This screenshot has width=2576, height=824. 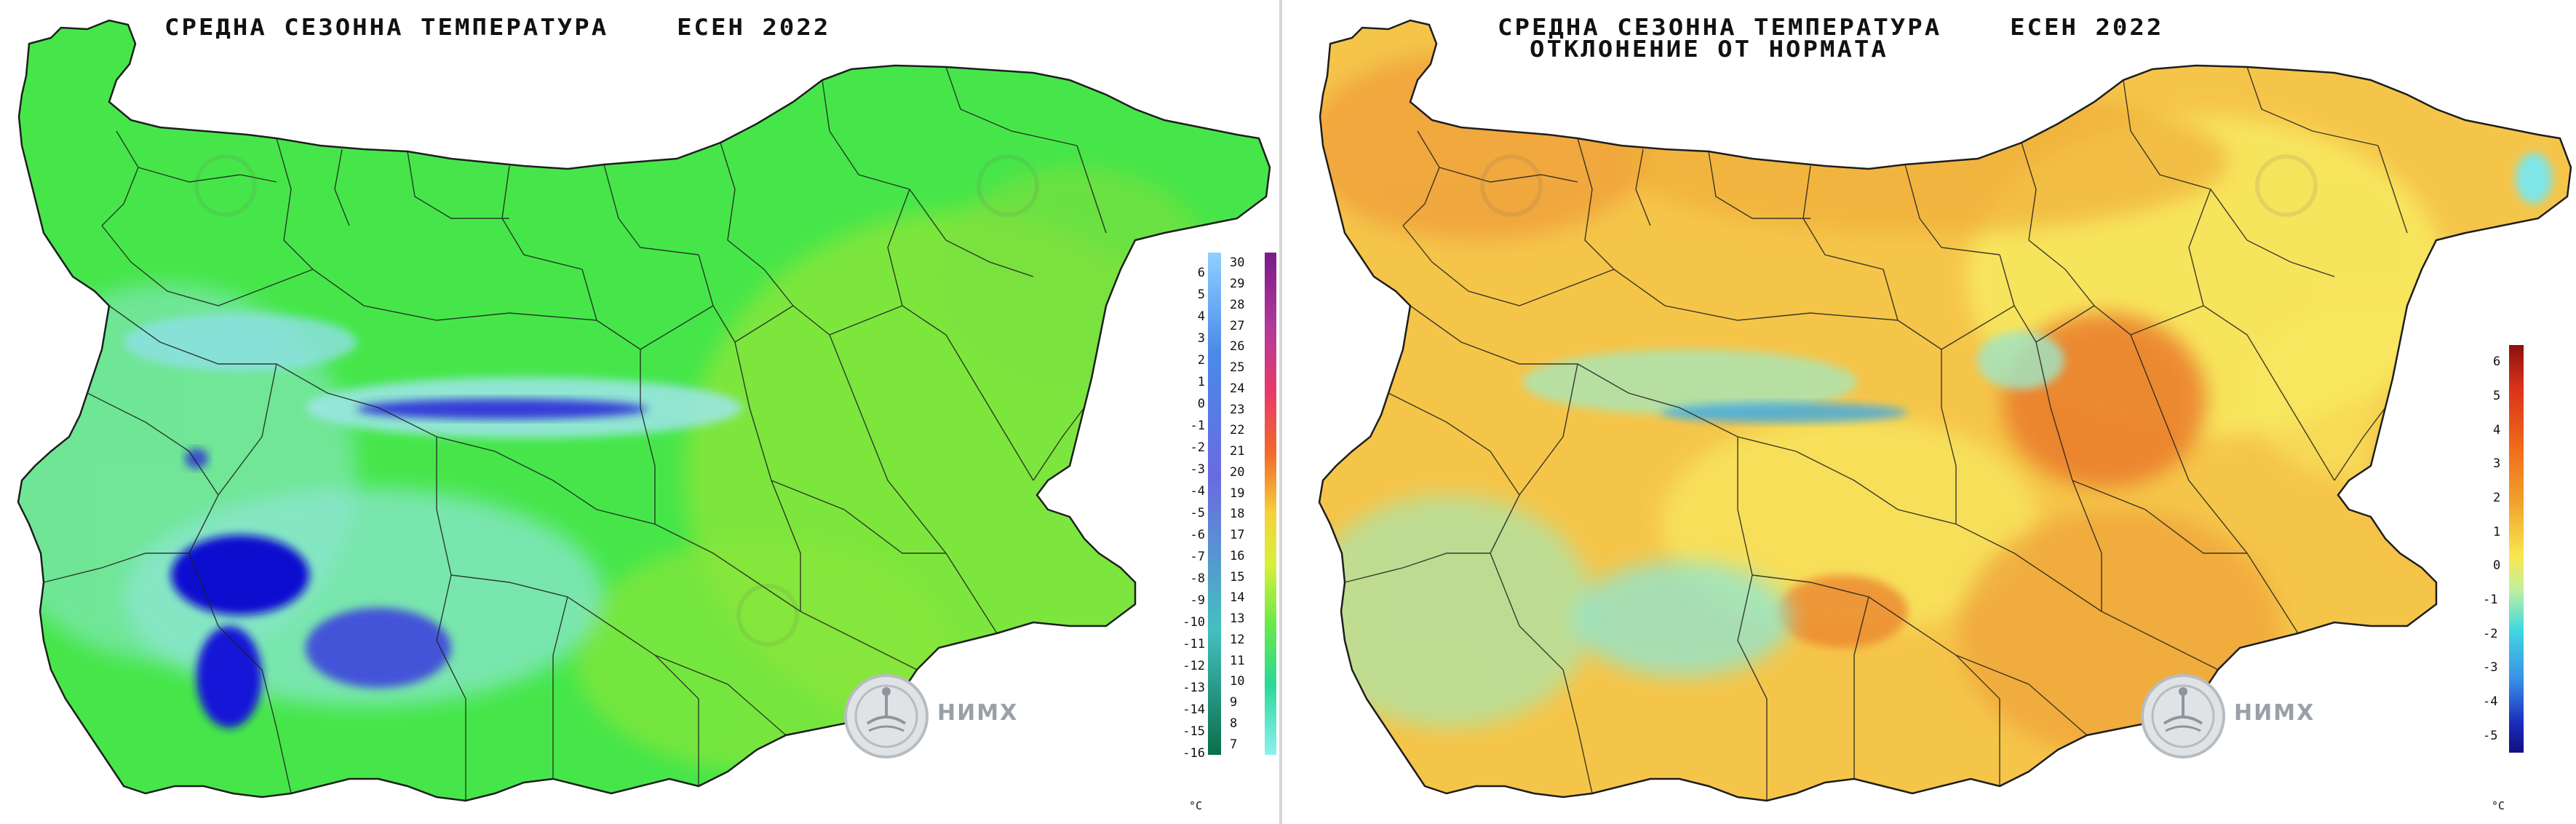 I want to click on colorbar-negative, so click(x=1214, y=504).